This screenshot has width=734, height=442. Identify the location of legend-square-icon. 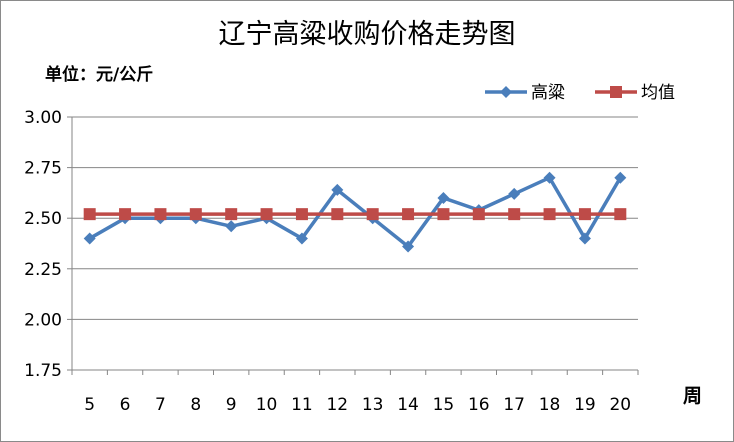
(616, 92).